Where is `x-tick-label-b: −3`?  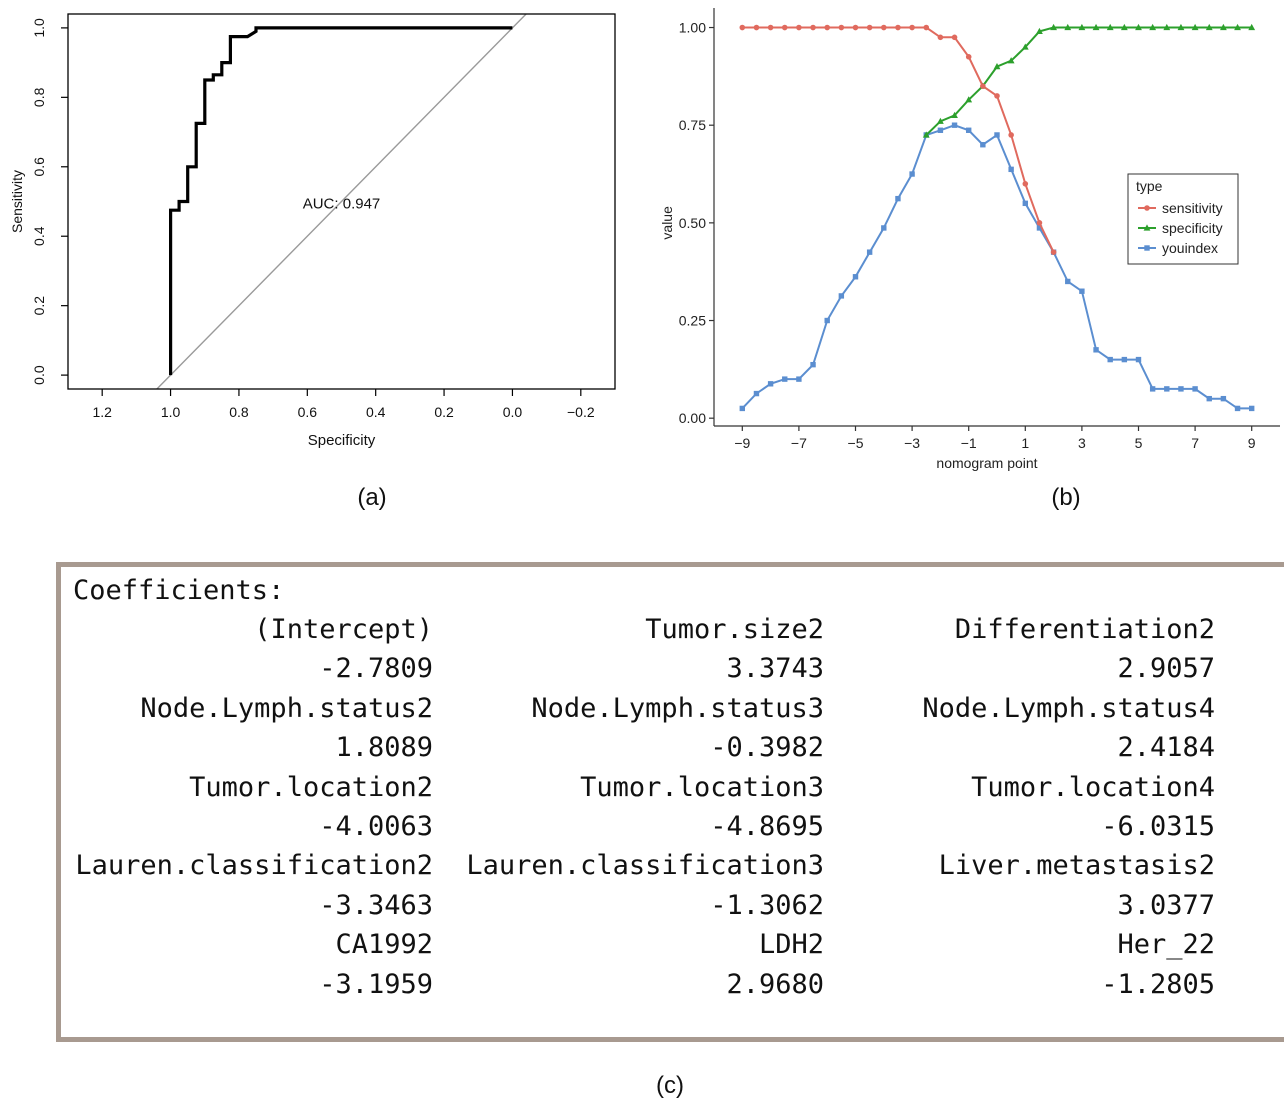 x-tick-label-b: −3 is located at coordinates (912, 443).